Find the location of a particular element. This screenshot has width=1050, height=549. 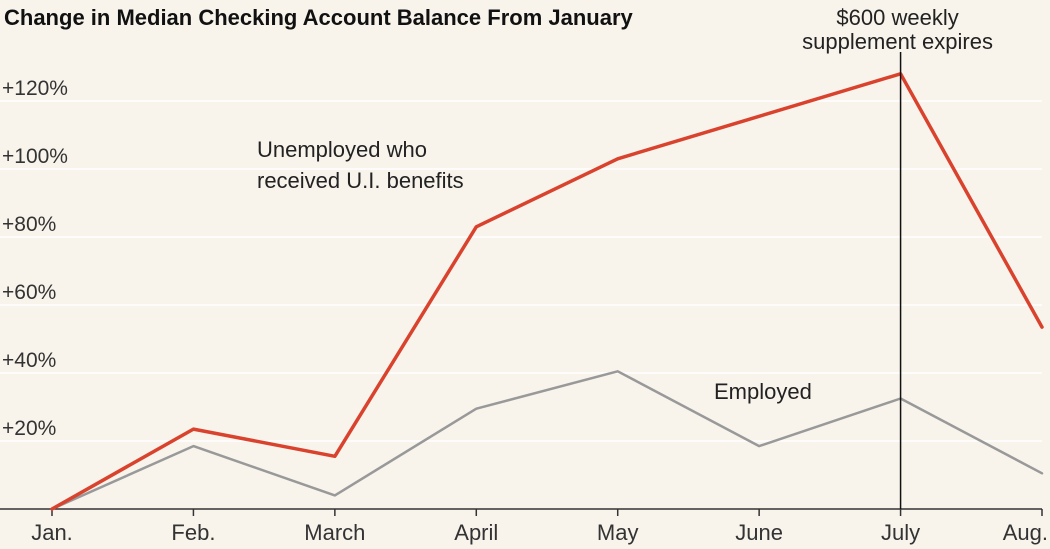

y-tick-label: +40% is located at coordinates (29, 360).